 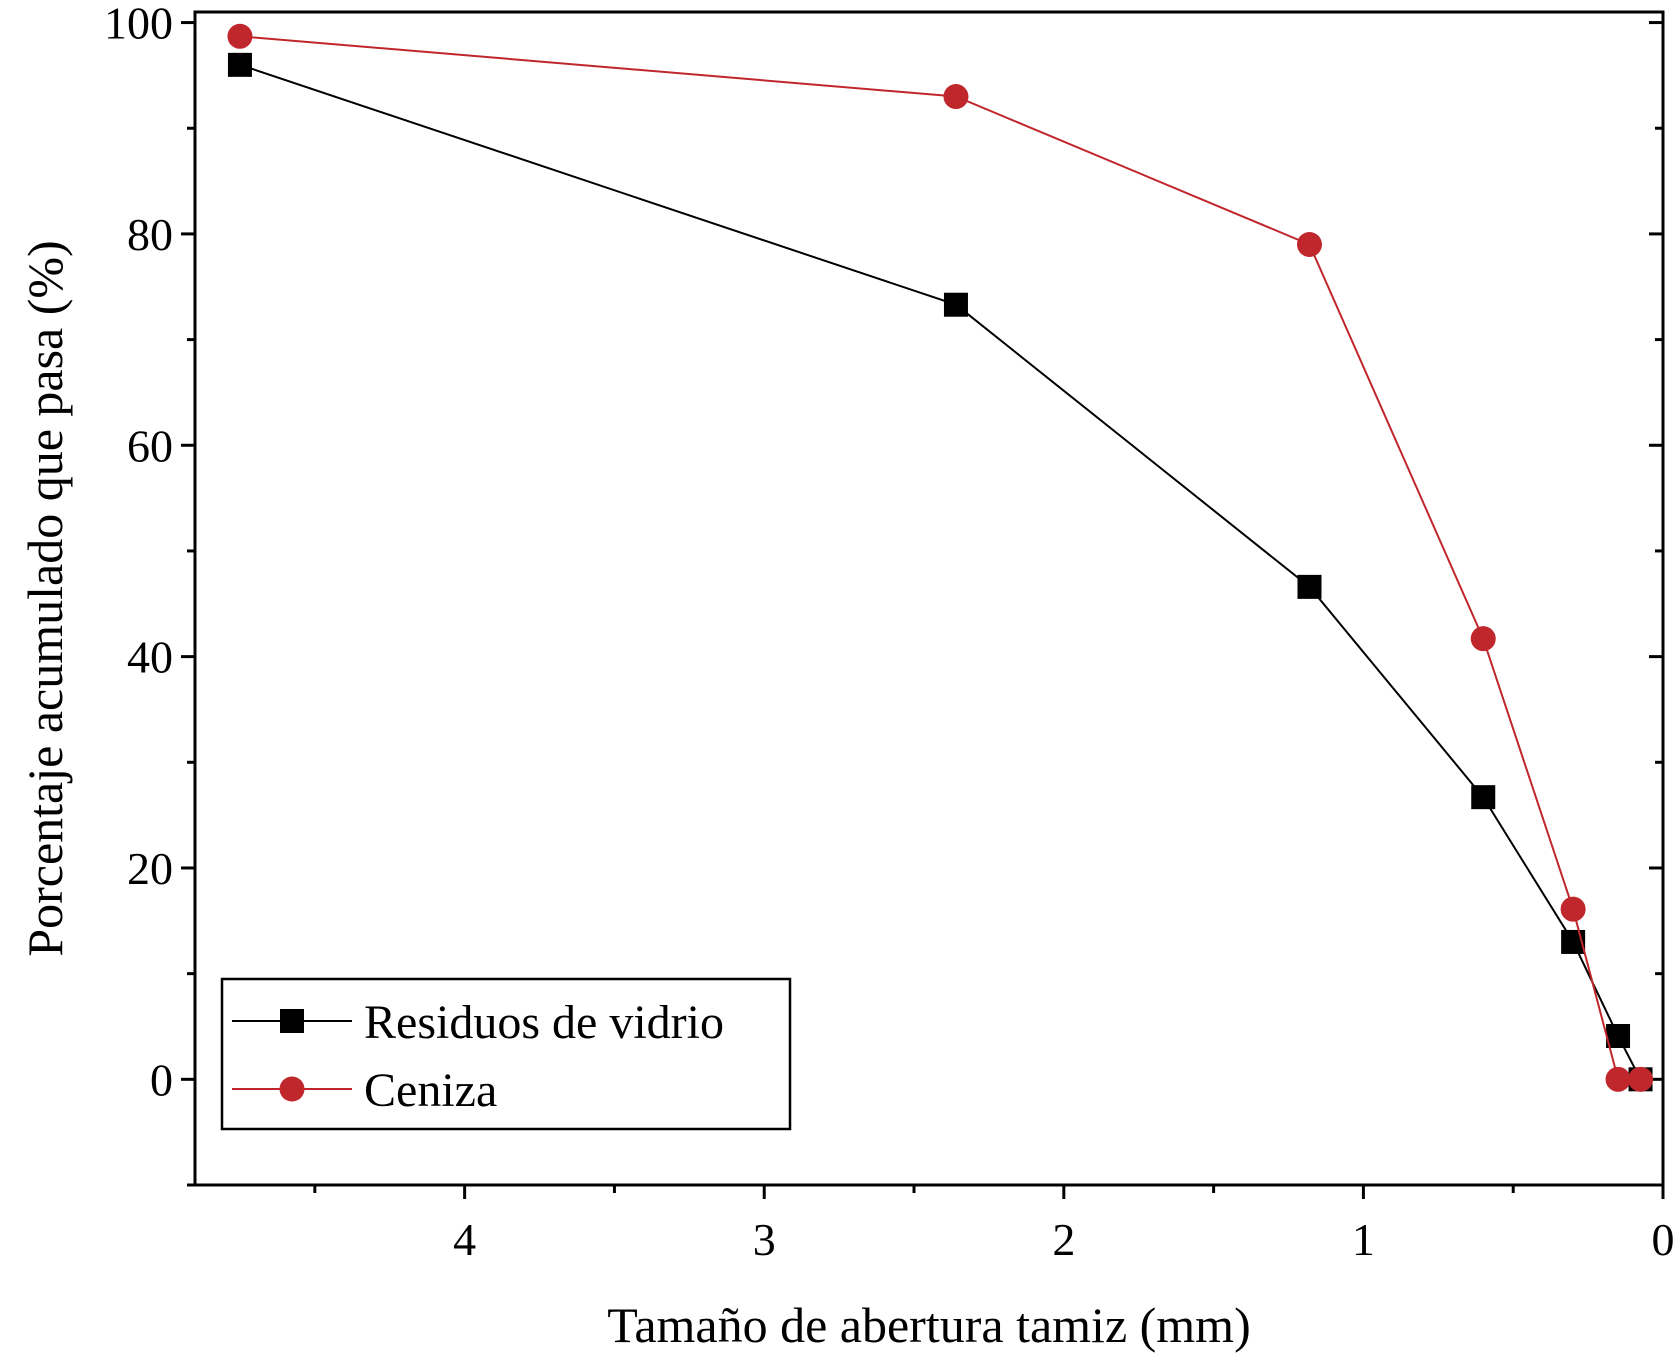 What do you see at coordinates (464, 1239) in the screenshot?
I see `x-tick-label: 4` at bounding box center [464, 1239].